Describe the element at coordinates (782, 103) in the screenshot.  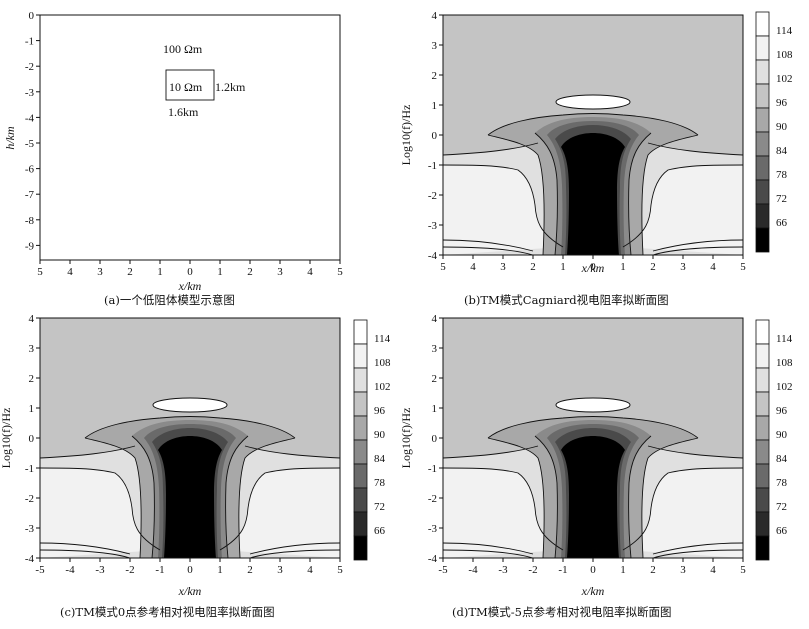
I see `panel-b-colorbar-label: 96` at that location.